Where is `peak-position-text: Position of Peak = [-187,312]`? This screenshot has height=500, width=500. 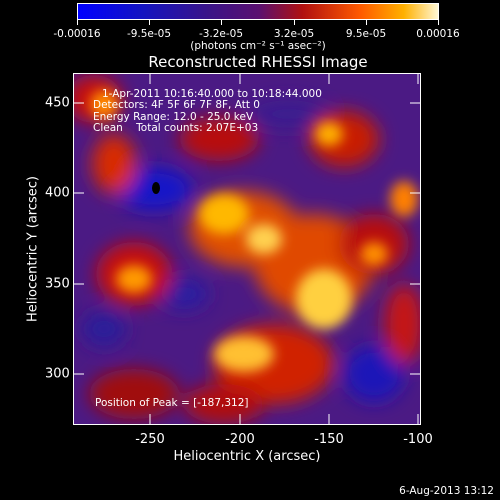
peak-position-text: Position of Peak = [-187,312] is located at coordinates (172, 403).